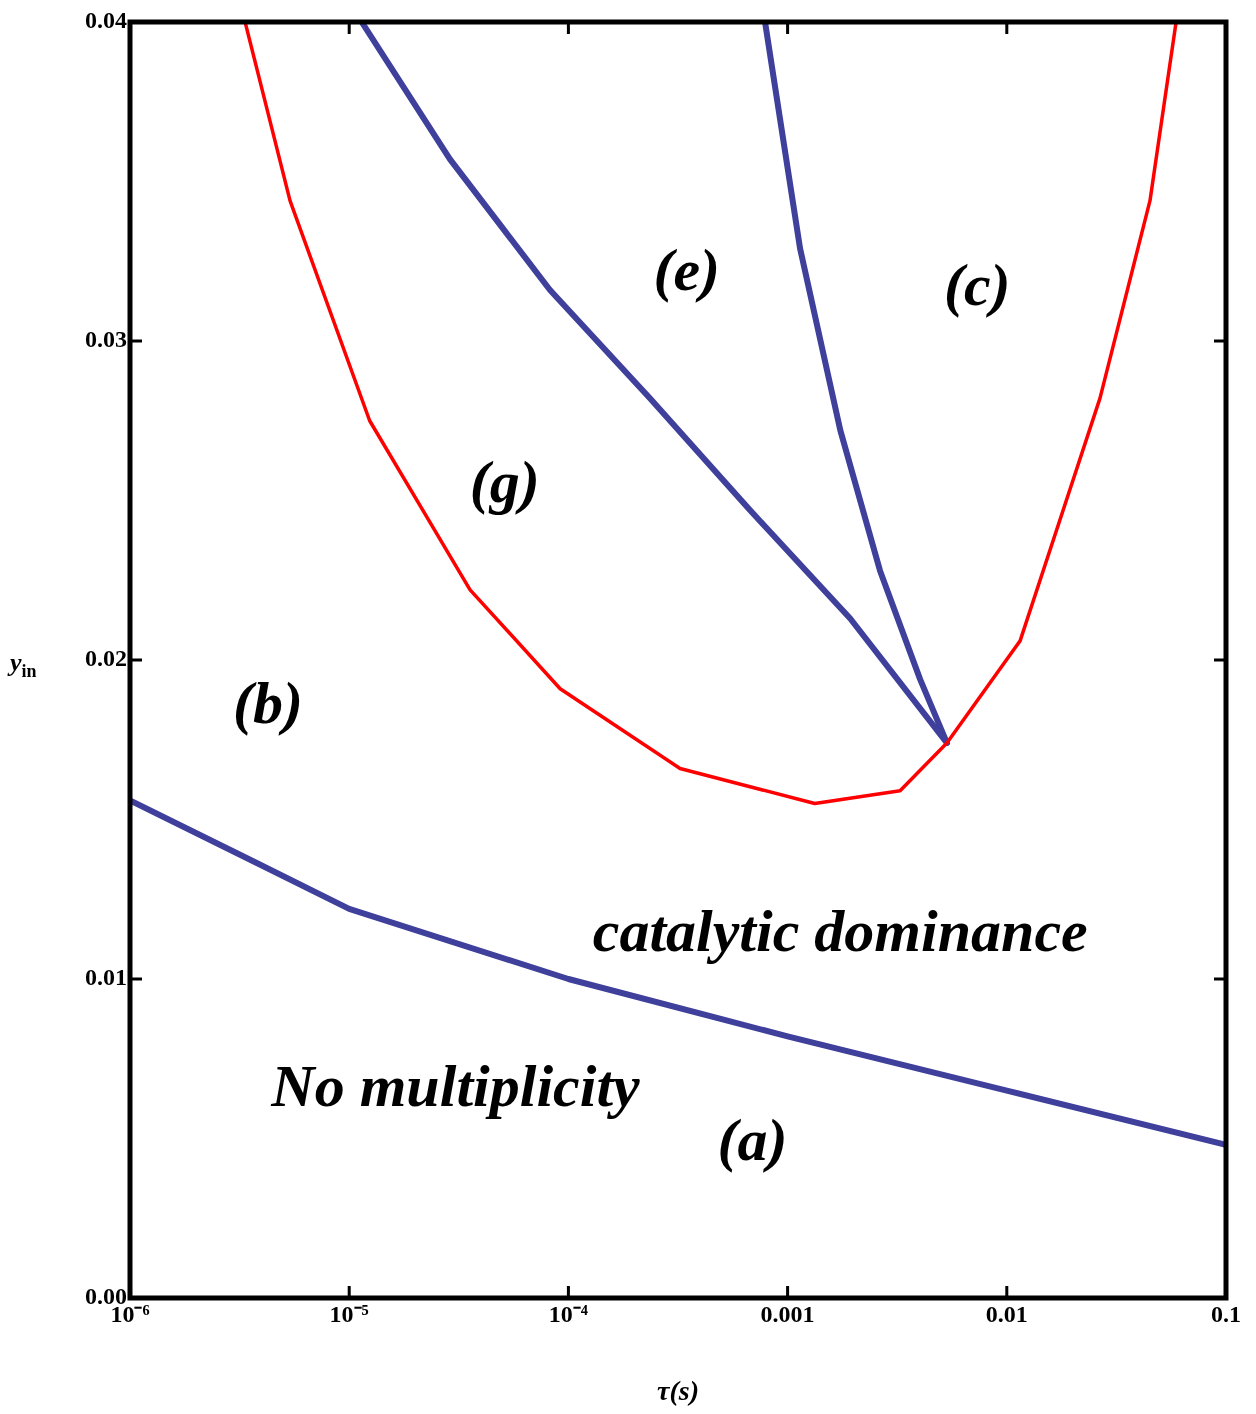 This screenshot has height=1414, width=1256. Describe the element at coordinates (678, 1391) in the screenshot. I see `x-axis-title: τ(s)` at that location.